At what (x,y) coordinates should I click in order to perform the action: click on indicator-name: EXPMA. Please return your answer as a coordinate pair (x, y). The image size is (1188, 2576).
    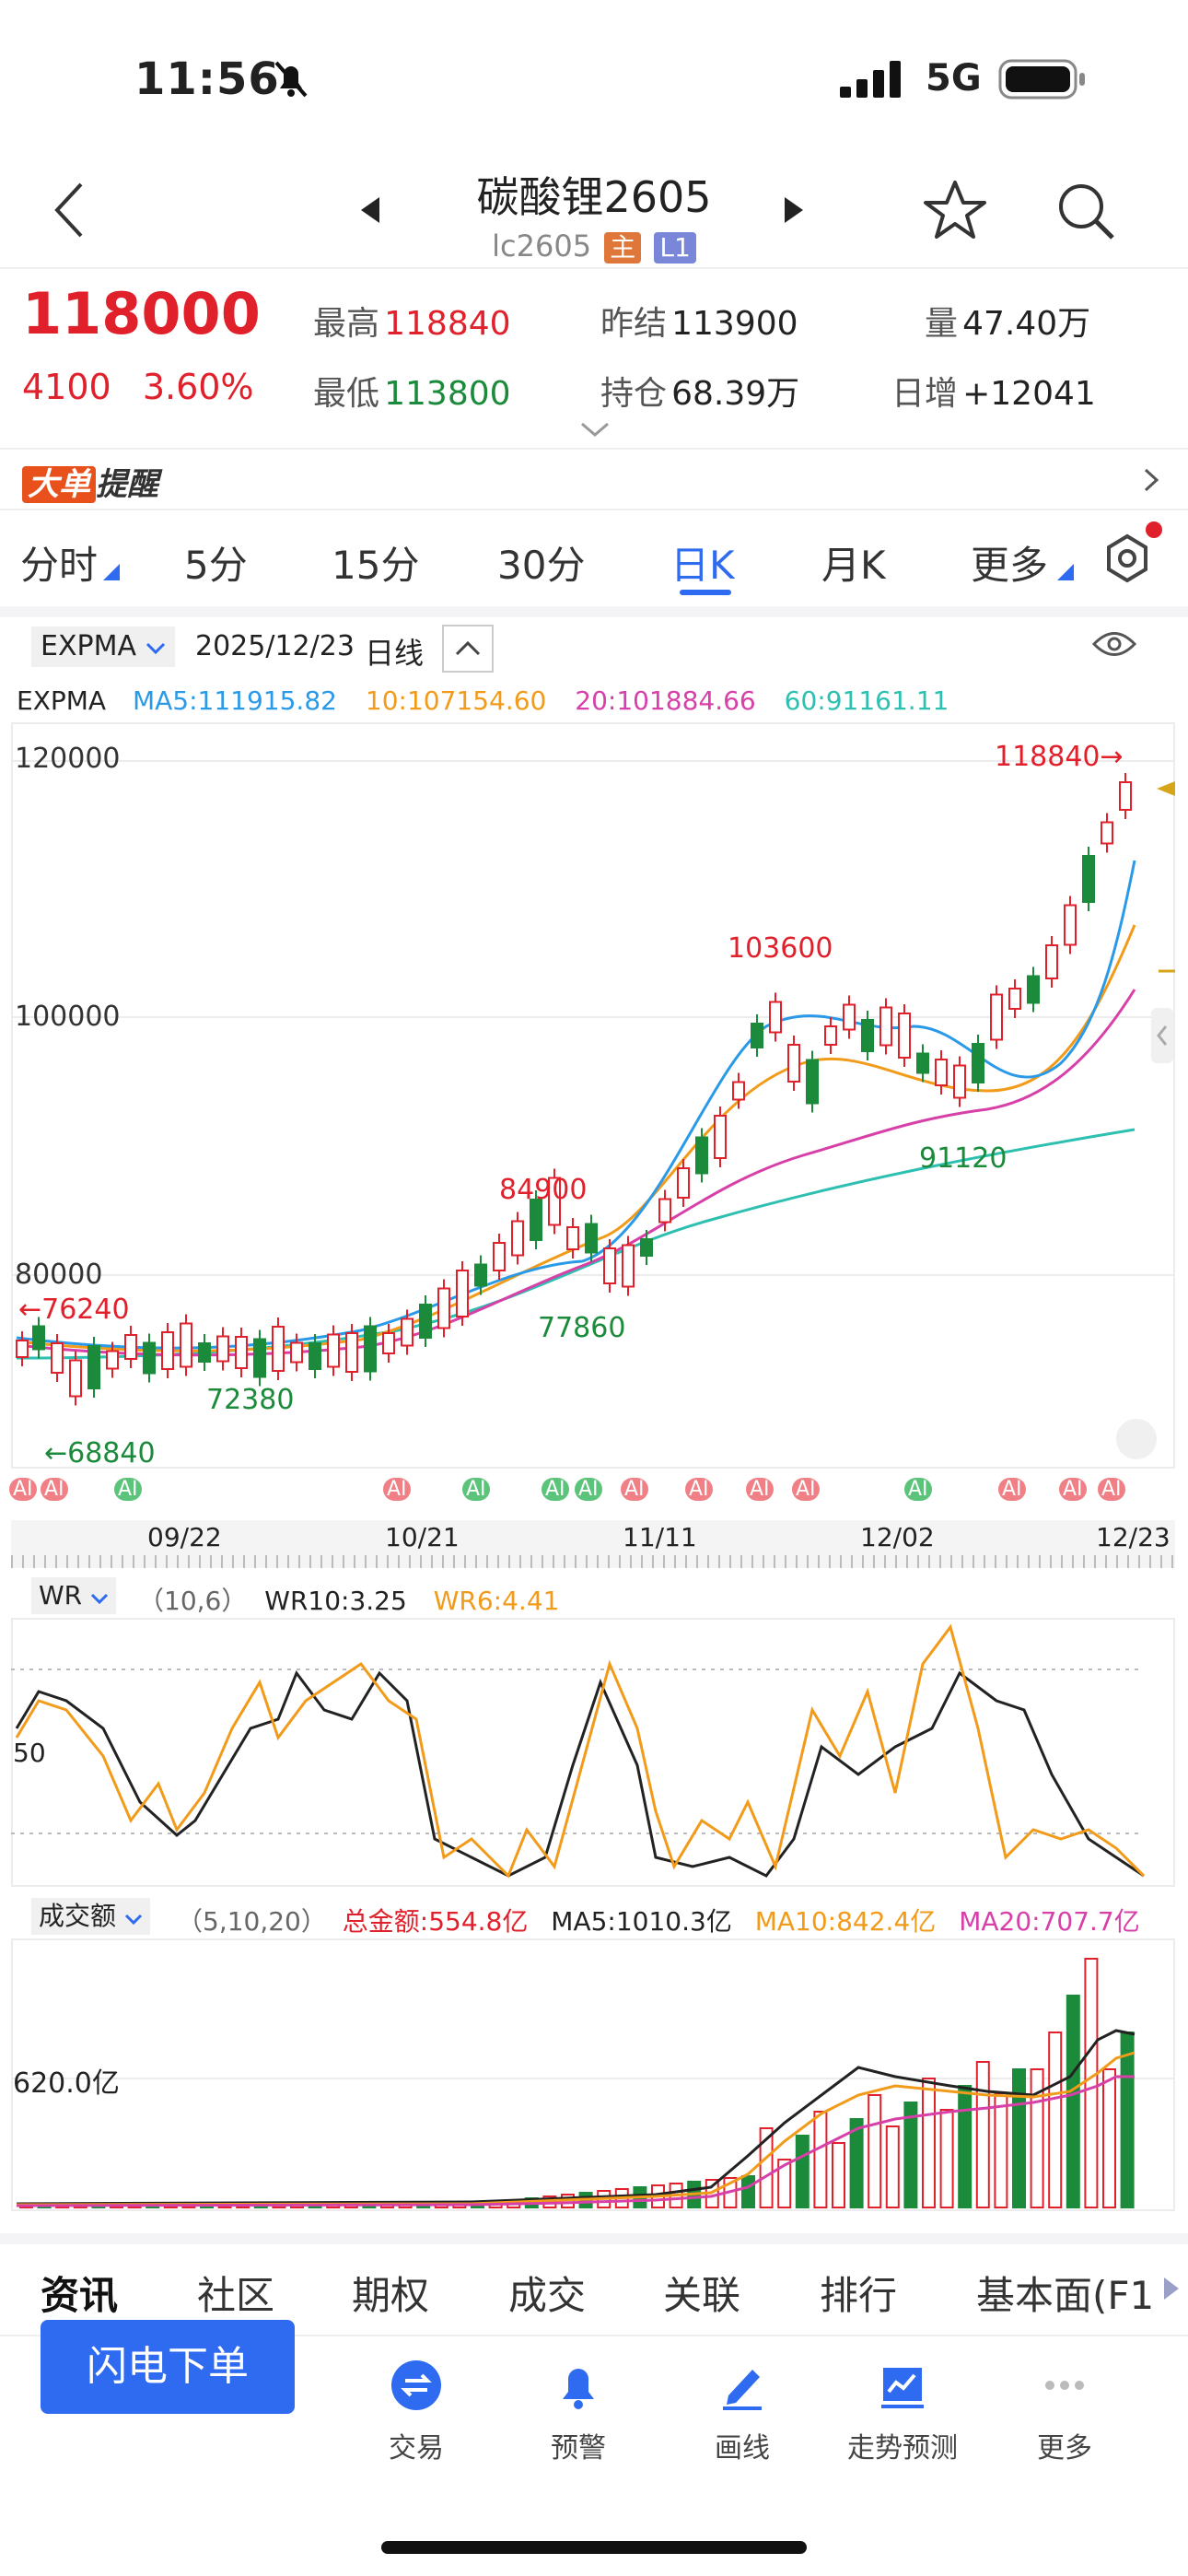
    Looking at the image, I should click on (89, 646).